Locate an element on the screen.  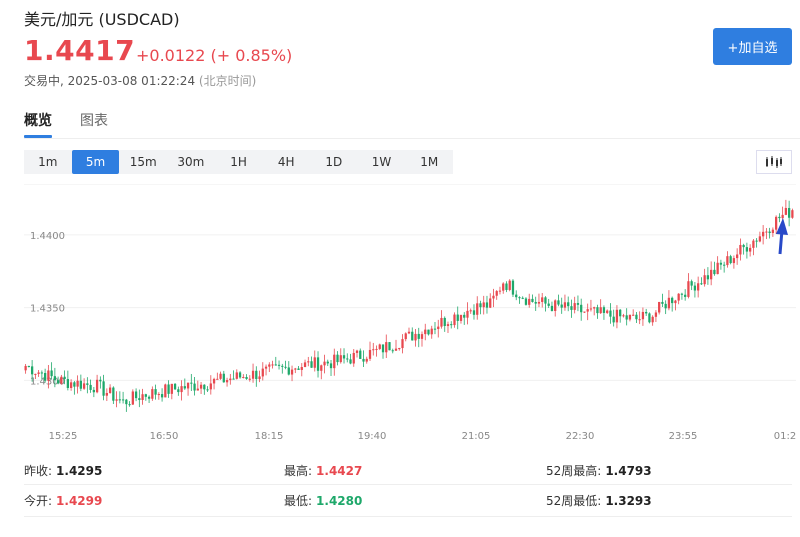
period-15m: 15m is located at coordinates (143, 162).